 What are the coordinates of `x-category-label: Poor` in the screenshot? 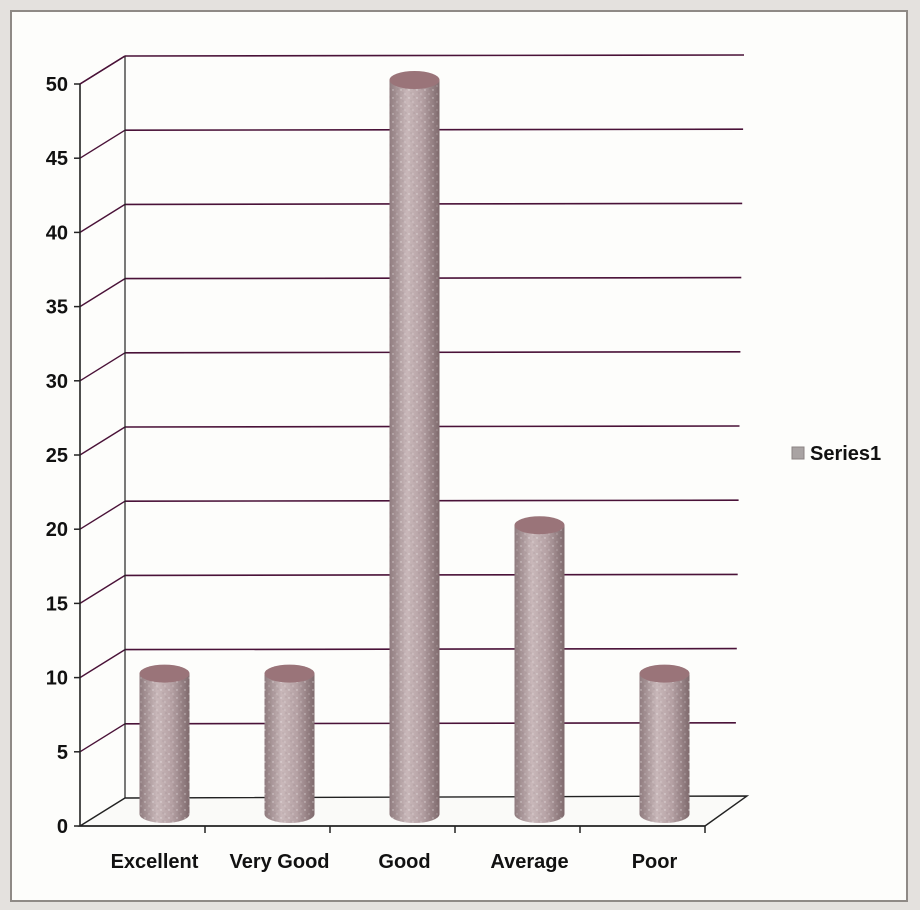 It's located at (655, 862).